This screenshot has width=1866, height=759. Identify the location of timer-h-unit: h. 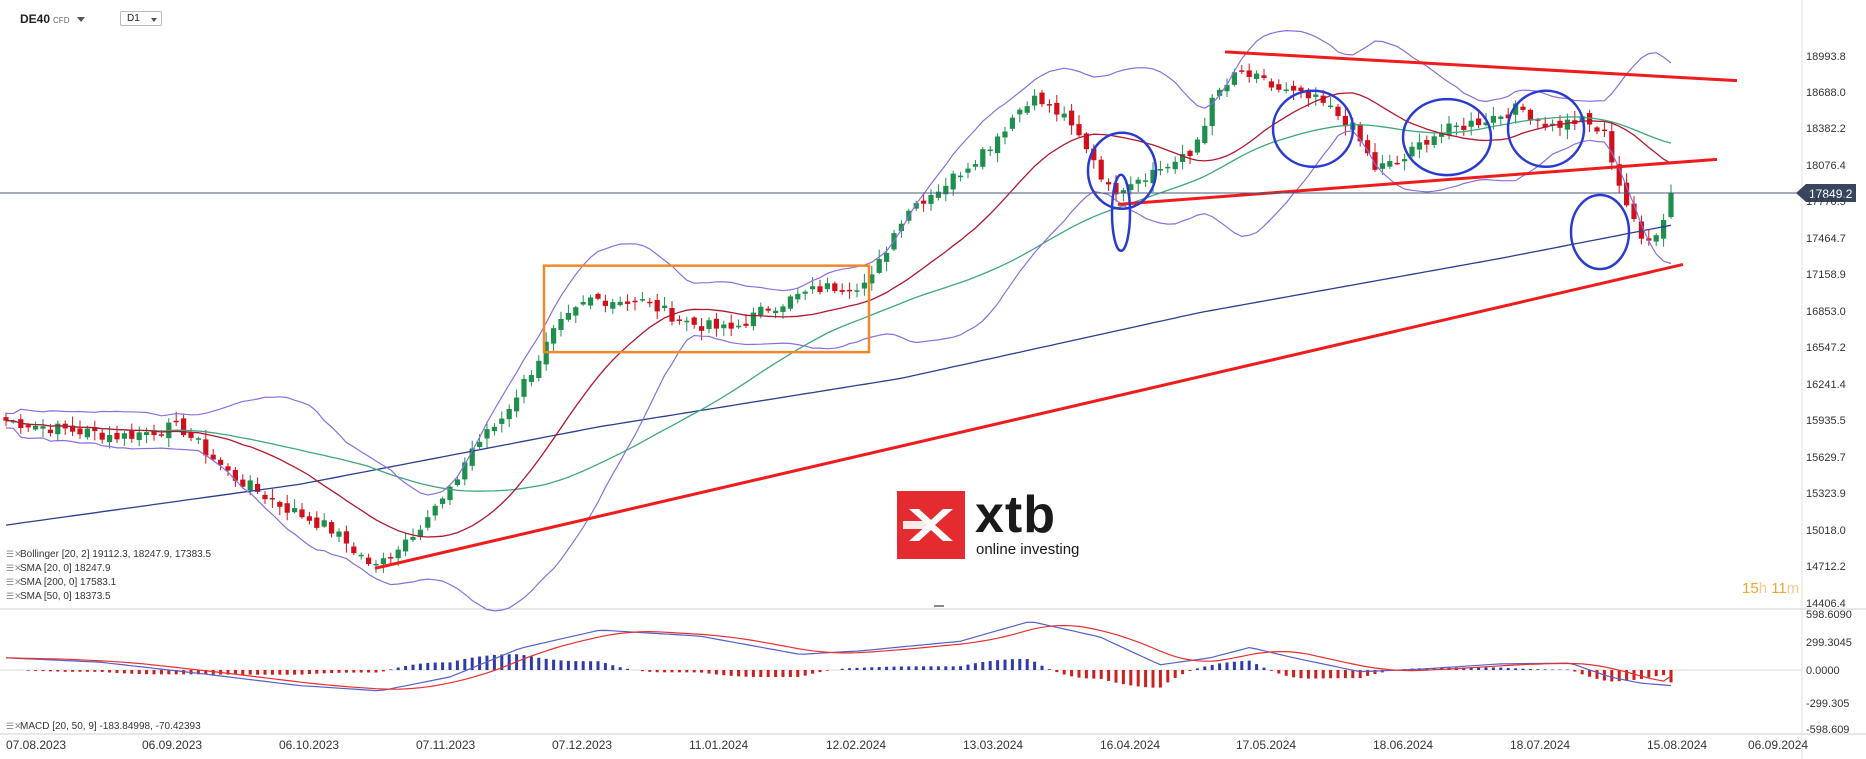
(1763, 588).